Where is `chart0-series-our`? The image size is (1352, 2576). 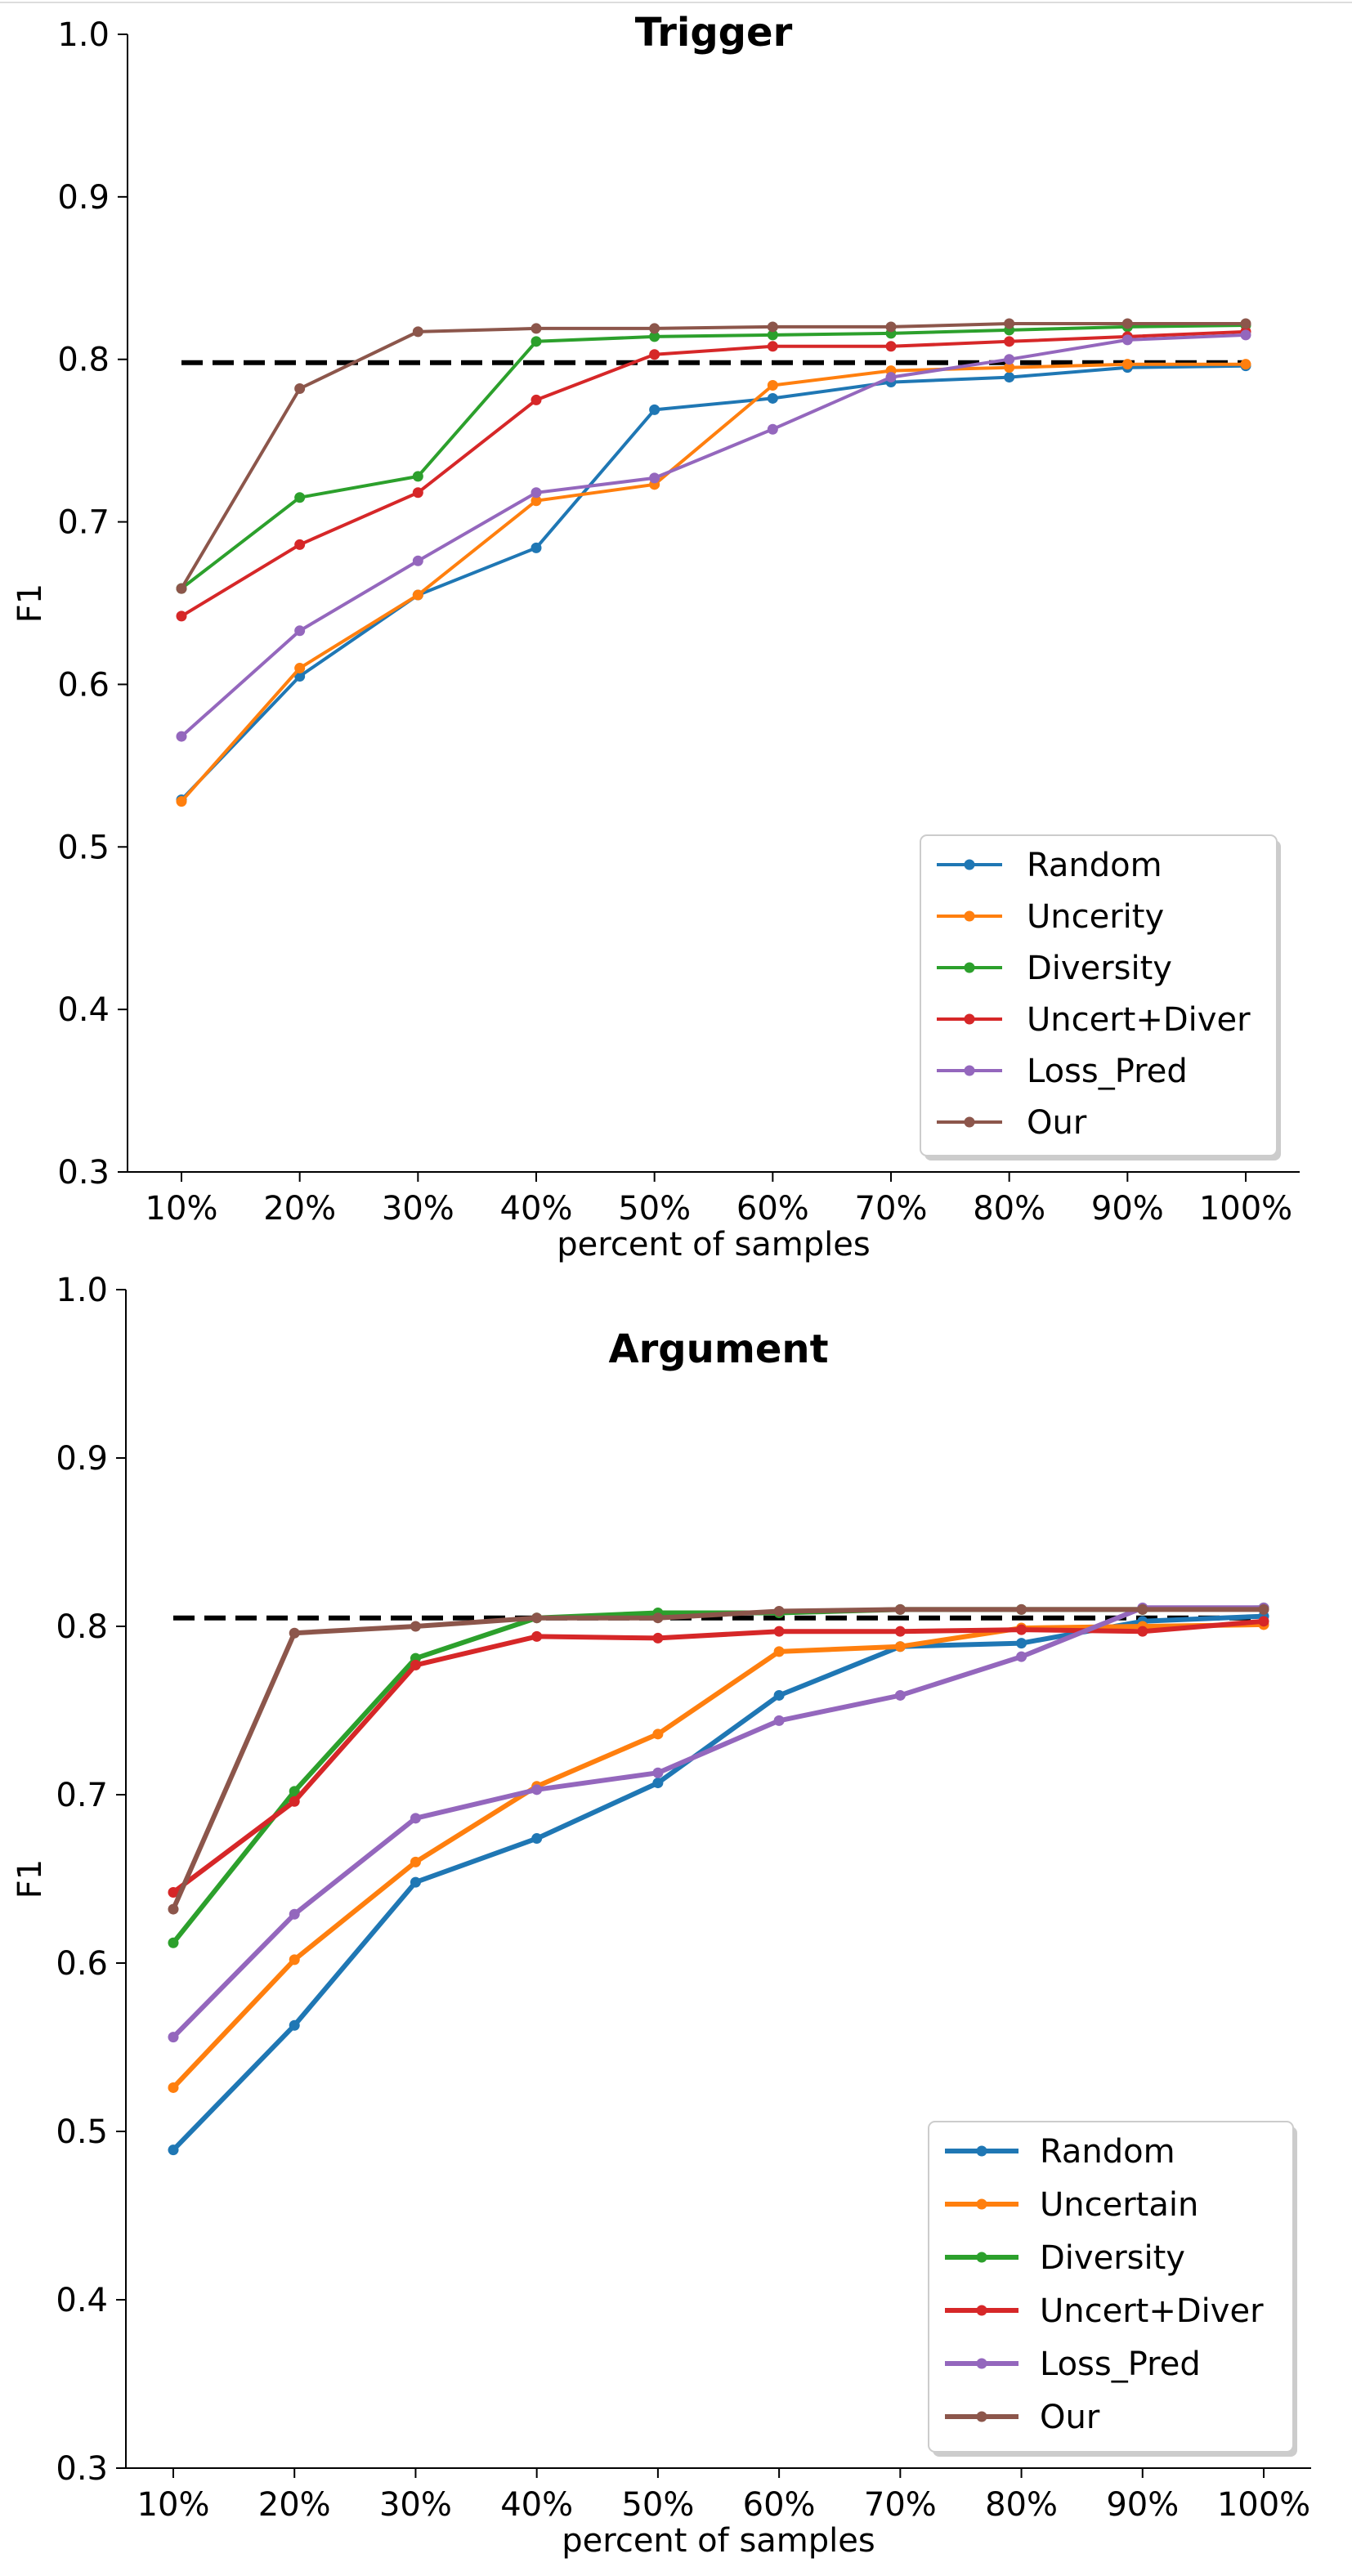
chart0-series-our is located at coordinates (713, 456).